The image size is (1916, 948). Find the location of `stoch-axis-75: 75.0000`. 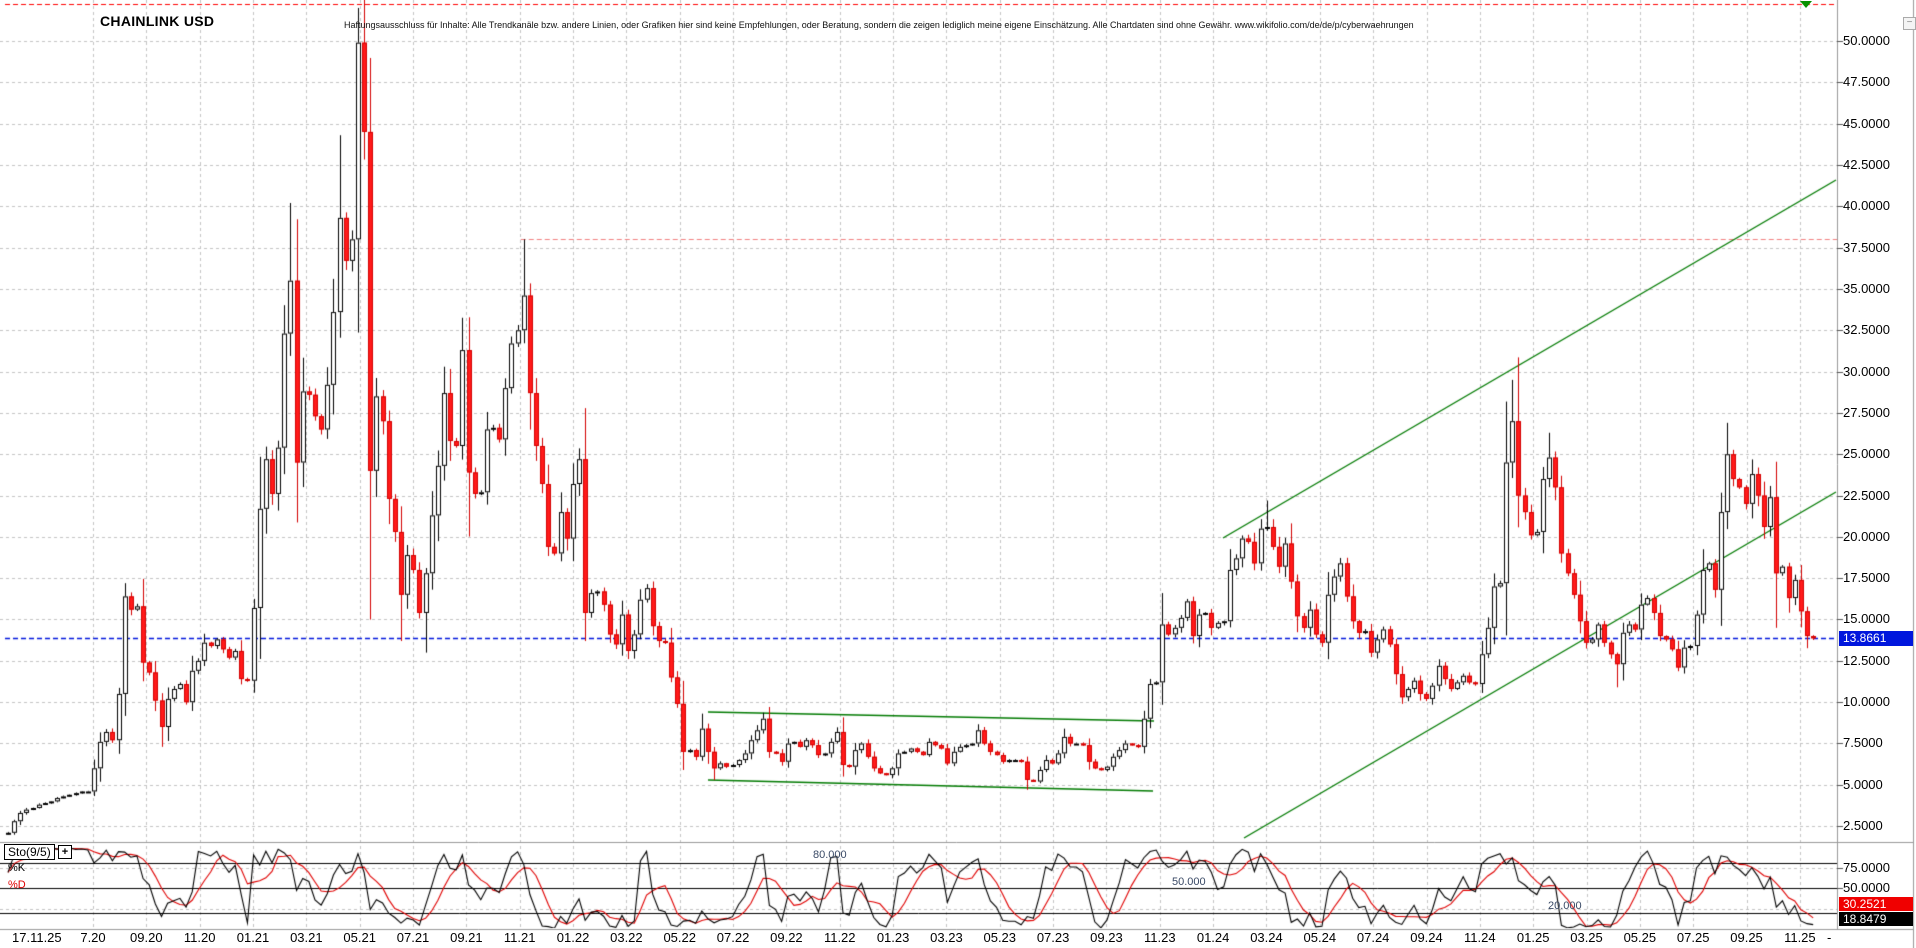

stoch-axis-75: 75.0000 is located at coordinates (1866, 867).